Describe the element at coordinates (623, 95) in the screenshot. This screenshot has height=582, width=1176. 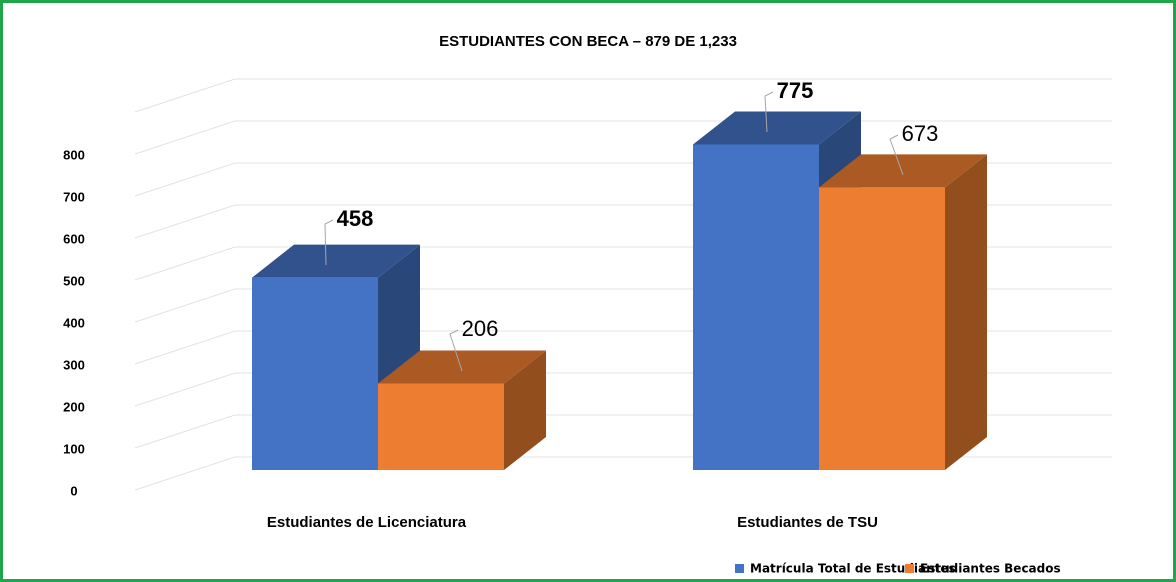
I see `grid-line` at that location.